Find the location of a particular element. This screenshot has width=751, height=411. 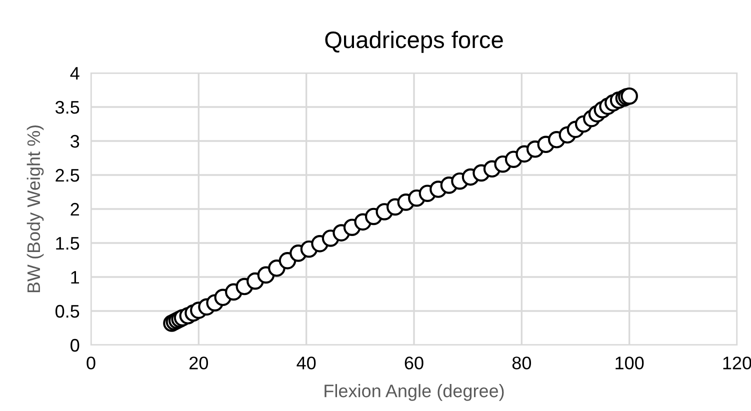

y-tick-label: 0.5 is located at coordinates (67, 311).